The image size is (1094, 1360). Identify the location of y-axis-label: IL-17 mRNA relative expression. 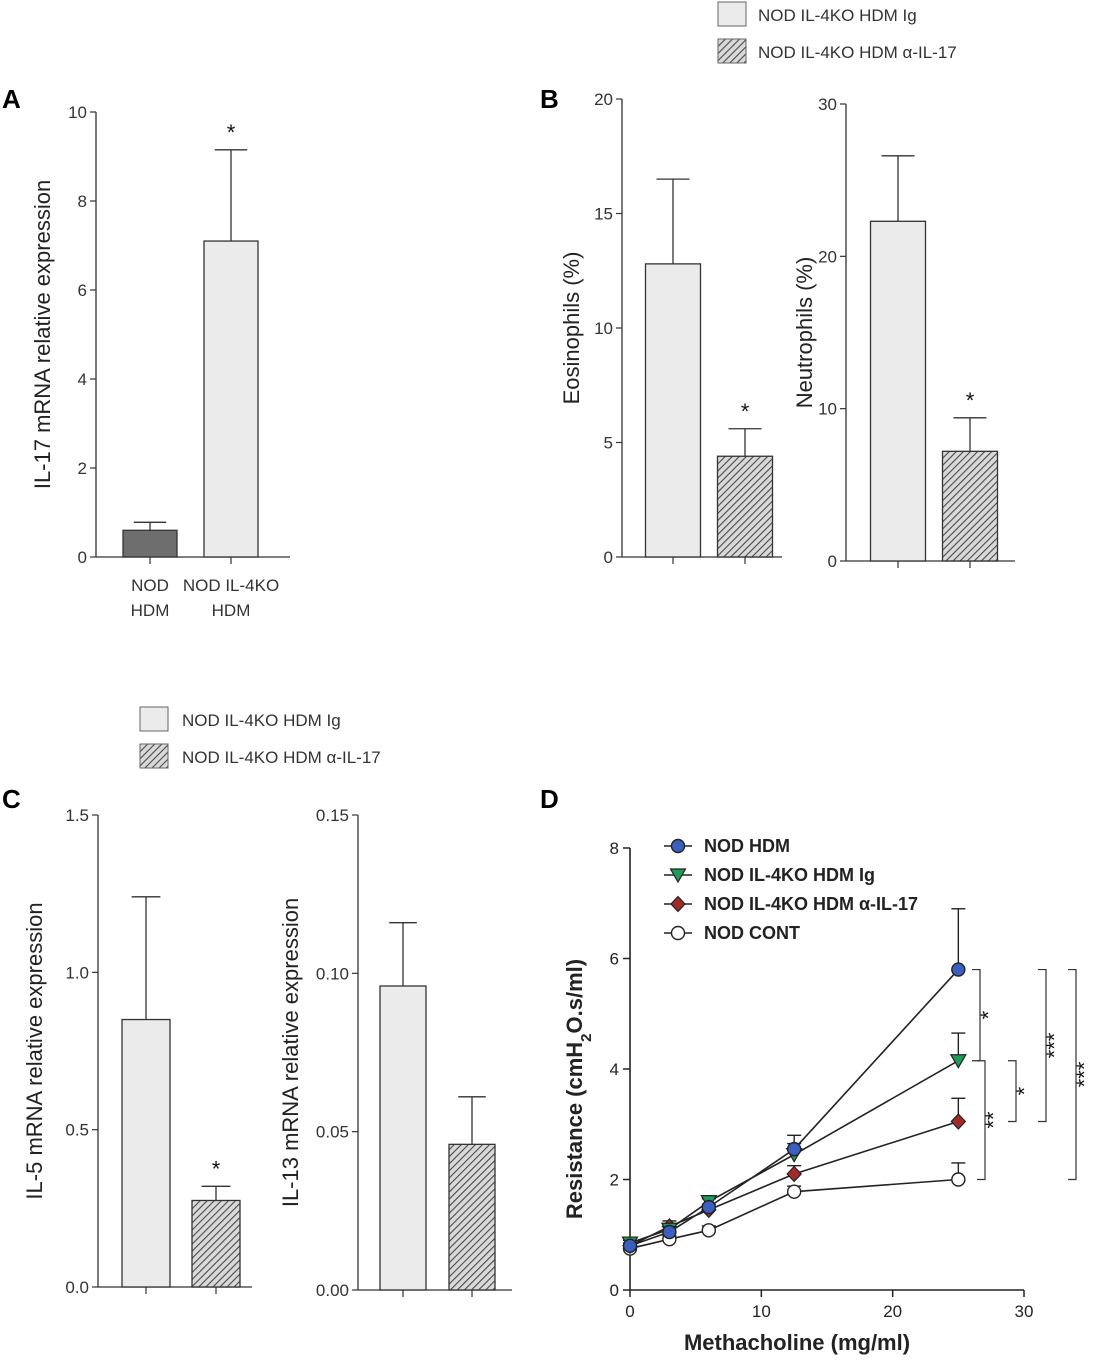
(42, 334).